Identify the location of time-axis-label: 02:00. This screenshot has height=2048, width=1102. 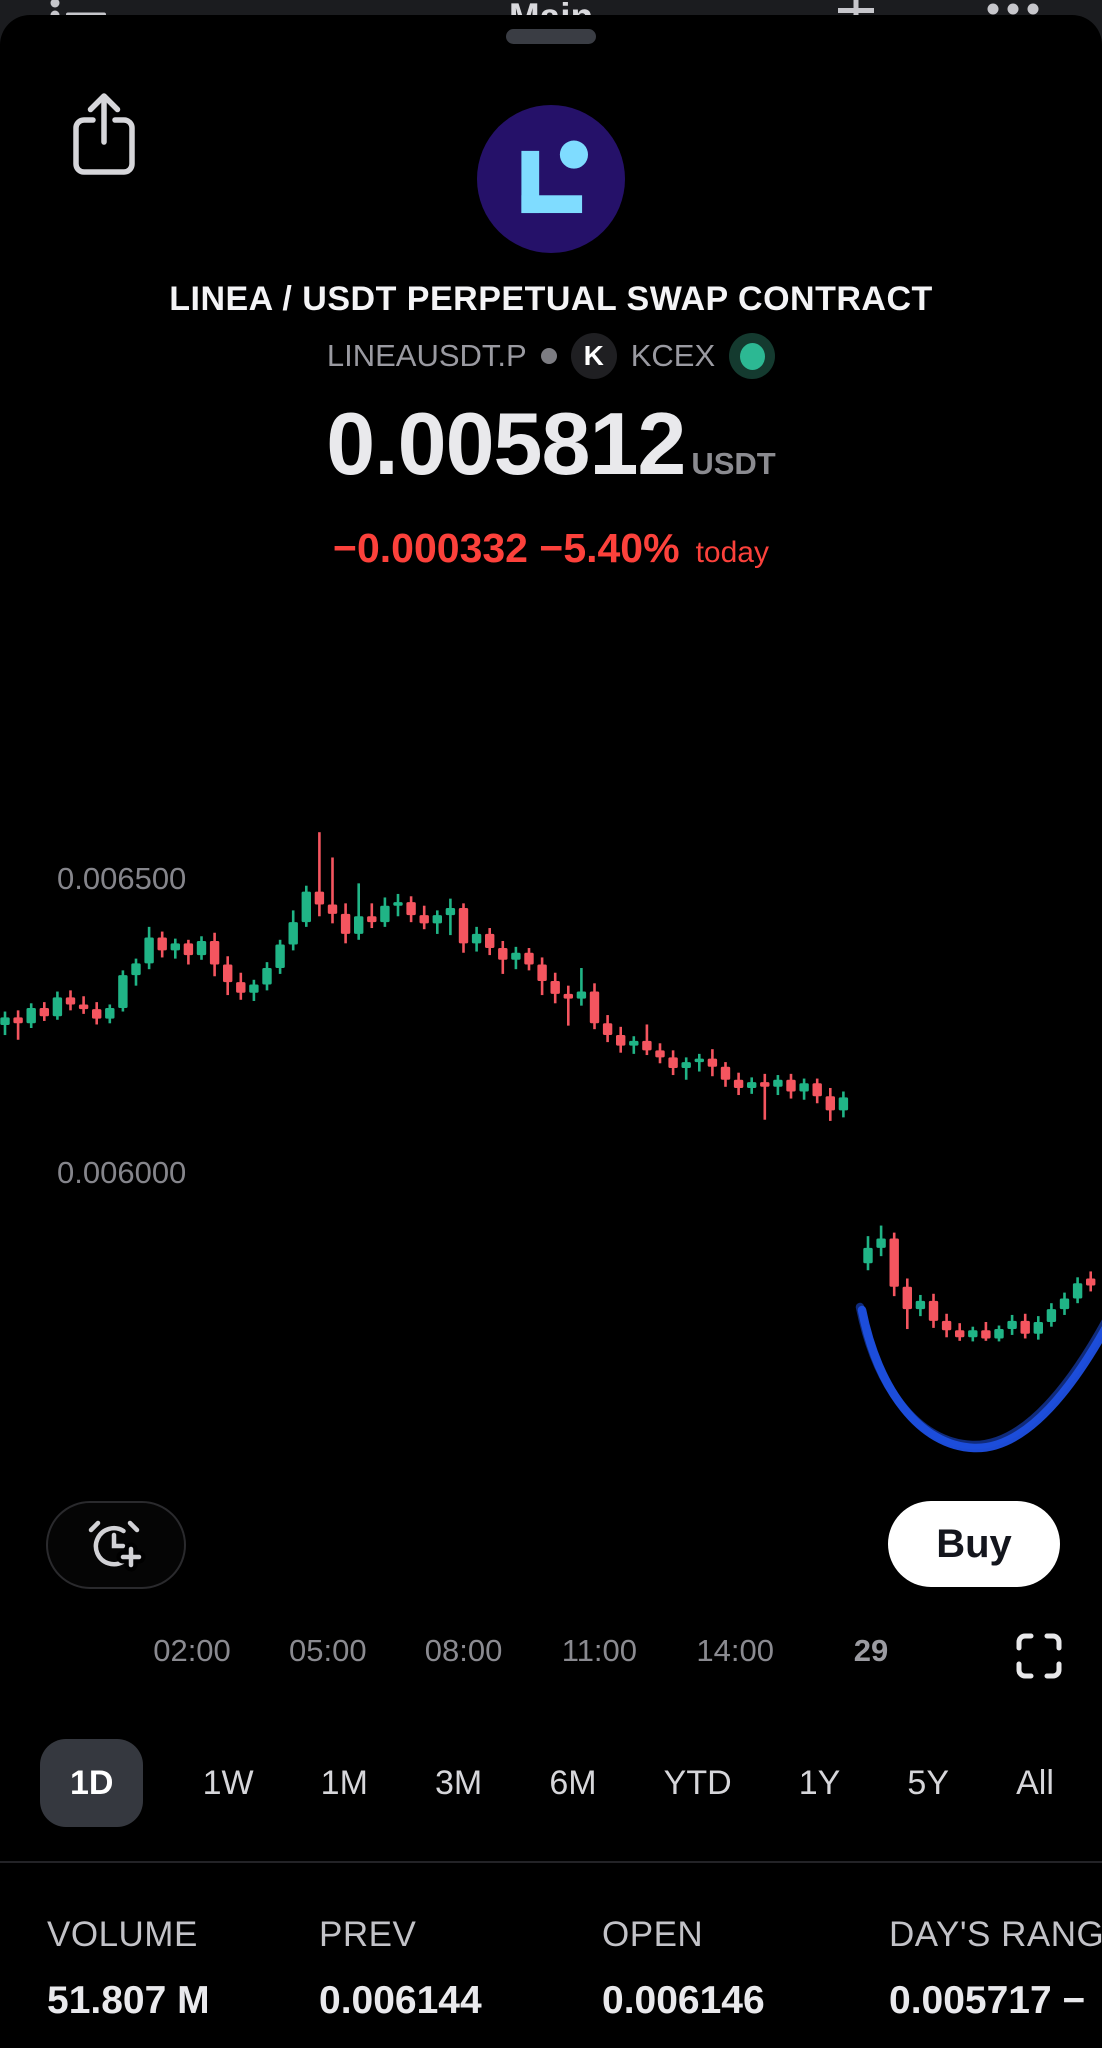
(192, 1650).